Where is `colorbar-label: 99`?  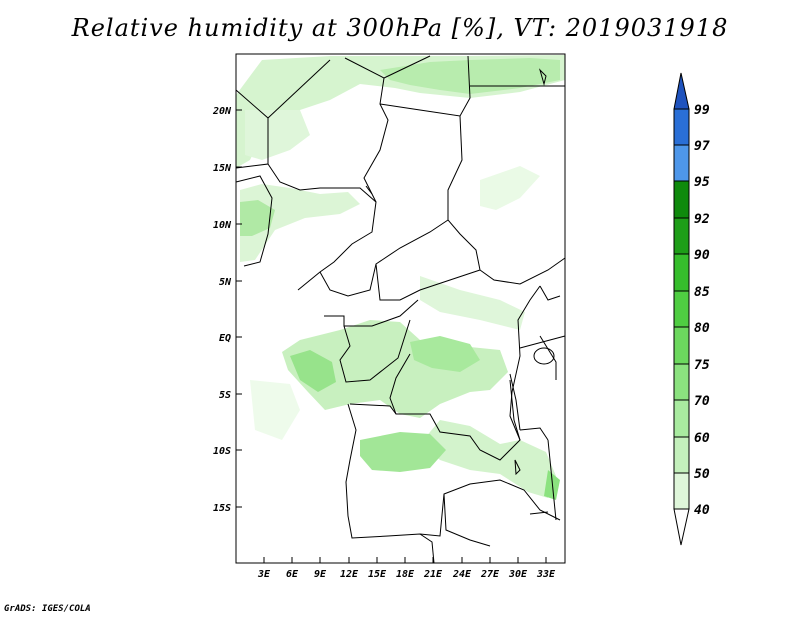 colorbar-label: 99 is located at coordinates (702, 110).